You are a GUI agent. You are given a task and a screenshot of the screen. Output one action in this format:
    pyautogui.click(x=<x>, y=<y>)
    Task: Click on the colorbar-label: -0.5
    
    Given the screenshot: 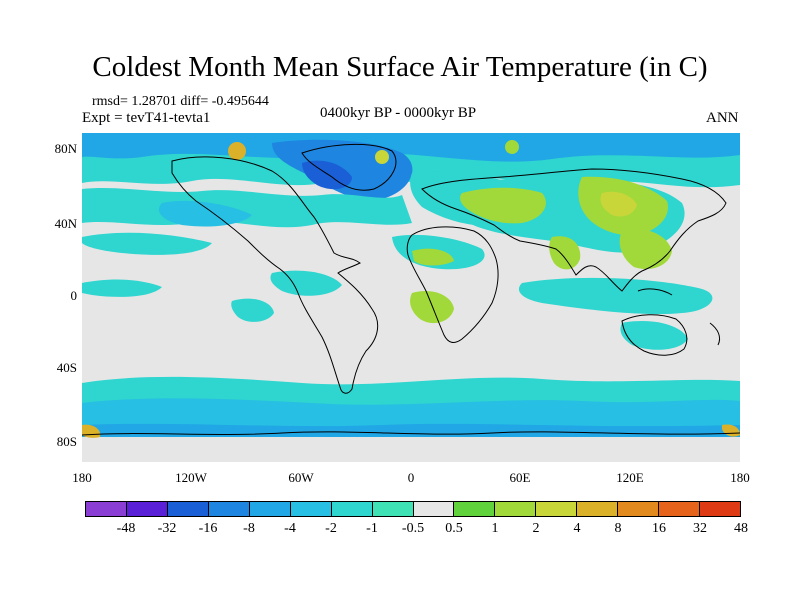 What is the action you would take?
    pyautogui.click(x=413, y=528)
    